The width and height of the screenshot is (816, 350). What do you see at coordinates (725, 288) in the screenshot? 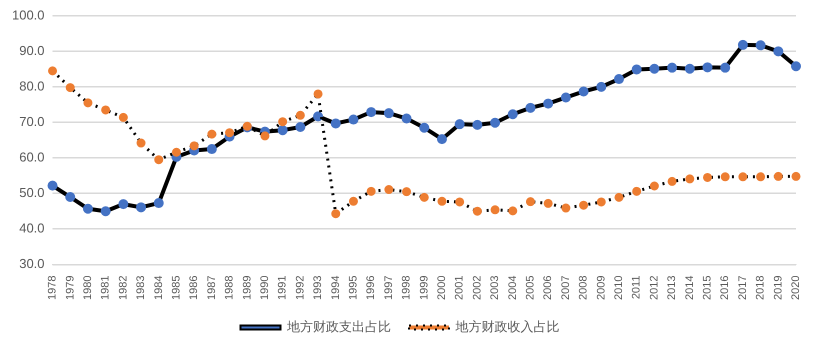
I see `x-tick-label: 2016` at bounding box center [725, 288].